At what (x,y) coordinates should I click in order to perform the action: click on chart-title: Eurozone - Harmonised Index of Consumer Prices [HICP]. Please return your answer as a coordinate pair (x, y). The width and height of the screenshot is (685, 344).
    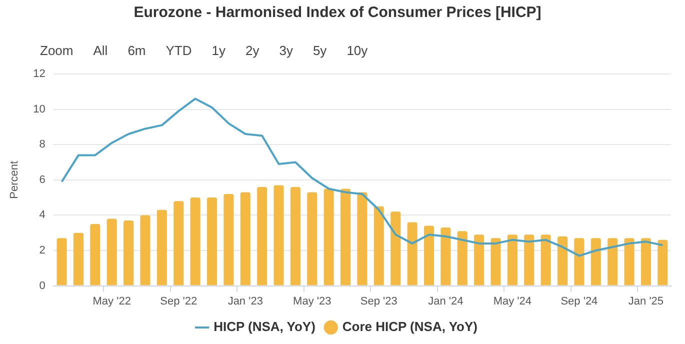
    Looking at the image, I should click on (338, 13).